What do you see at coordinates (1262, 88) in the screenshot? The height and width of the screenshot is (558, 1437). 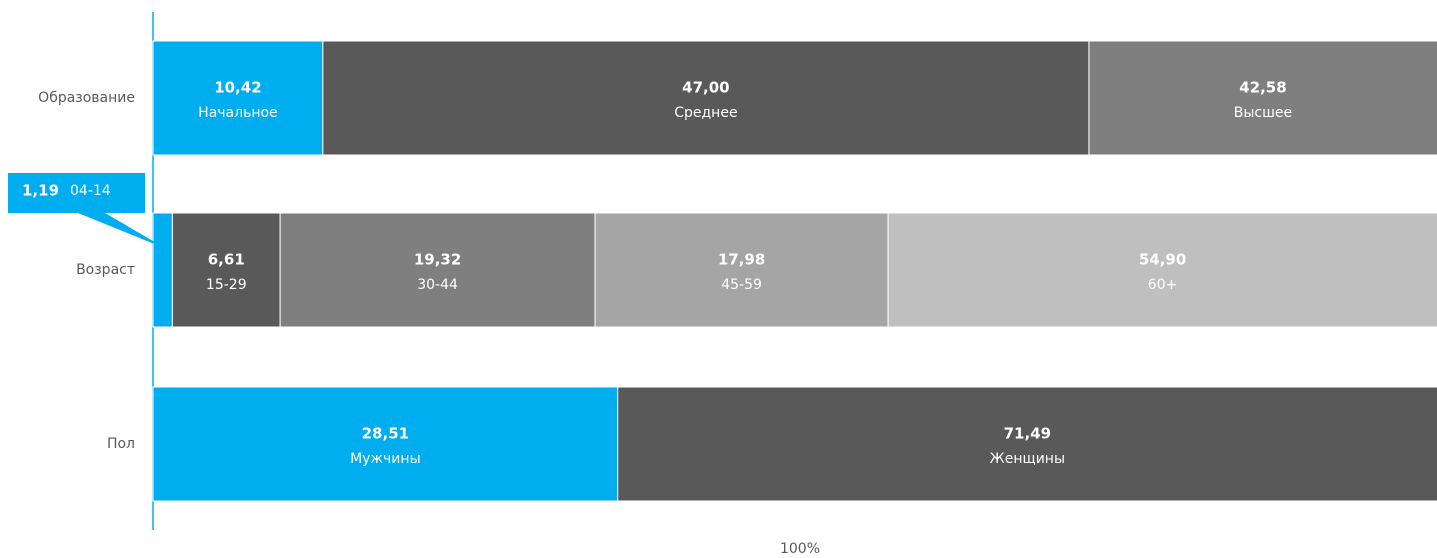 I see `value-label: 42,58` at bounding box center [1262, 88].